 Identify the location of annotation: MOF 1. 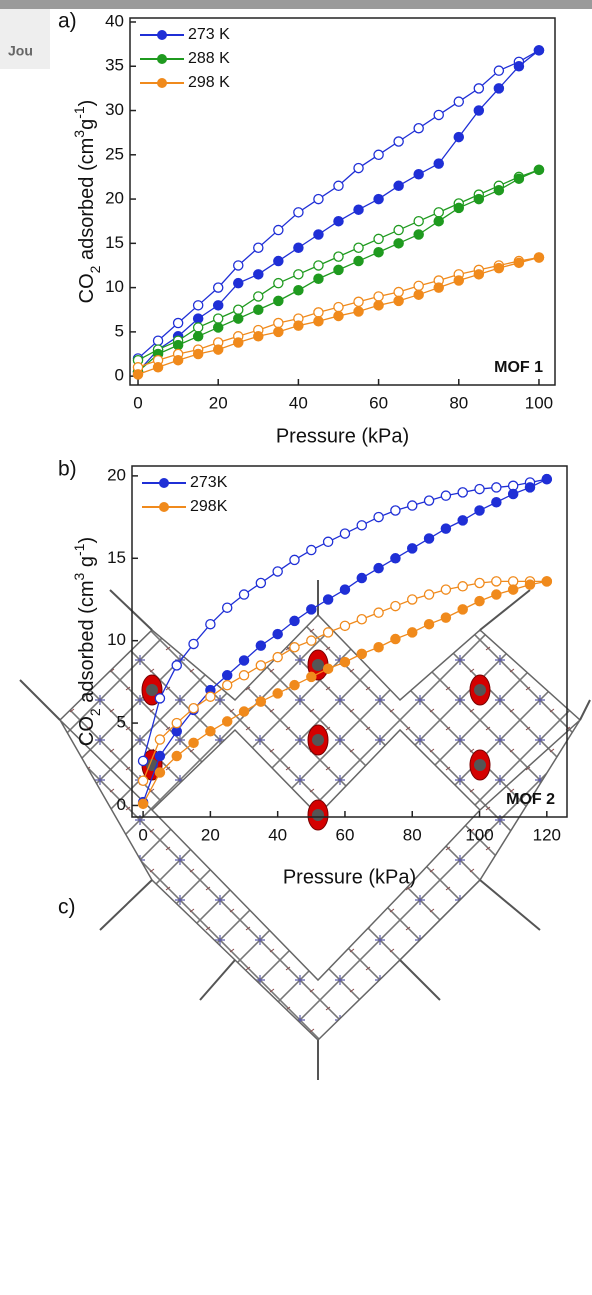
(518, 367).